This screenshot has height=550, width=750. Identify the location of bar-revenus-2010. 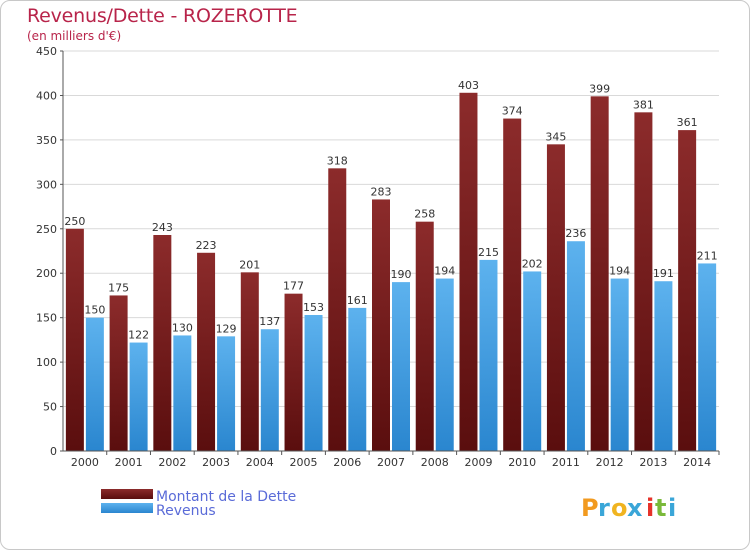
(532, 361).